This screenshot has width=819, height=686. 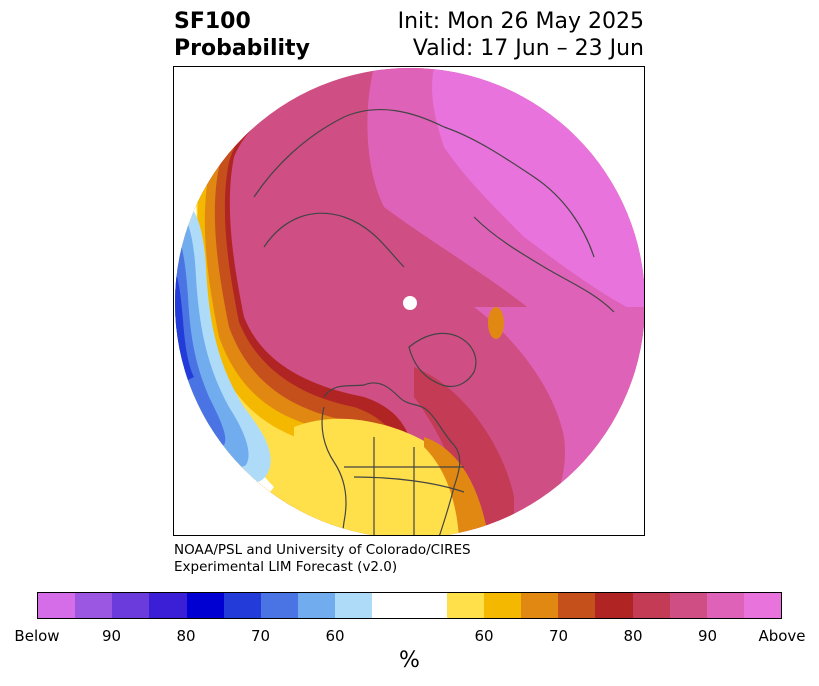 I want to click on title-type: Probability, so click(x=242, y=48).